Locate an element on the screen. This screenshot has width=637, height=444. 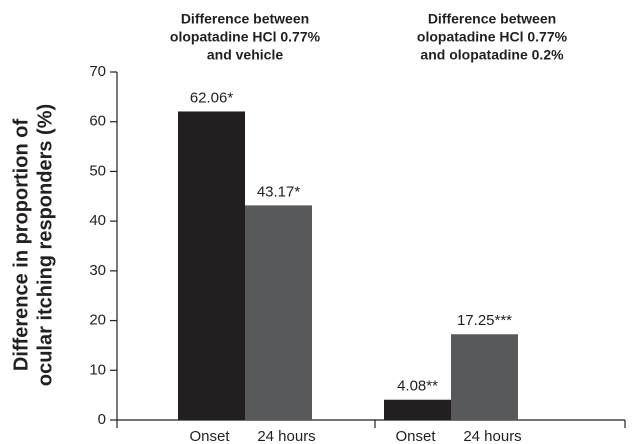
value-label: 62.06* is located at coordinates (212, 97).